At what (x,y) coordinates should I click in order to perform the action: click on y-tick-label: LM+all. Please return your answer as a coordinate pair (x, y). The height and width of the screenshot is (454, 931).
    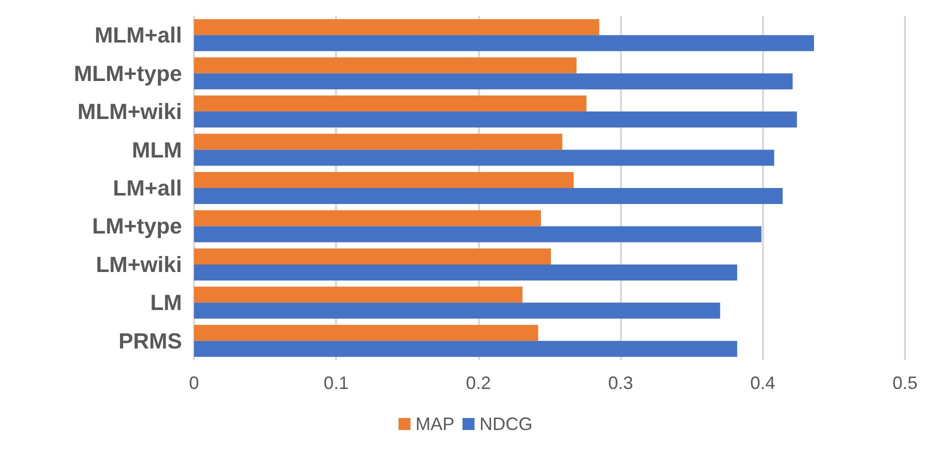
    Looking at the image, I should click on (147, 188).